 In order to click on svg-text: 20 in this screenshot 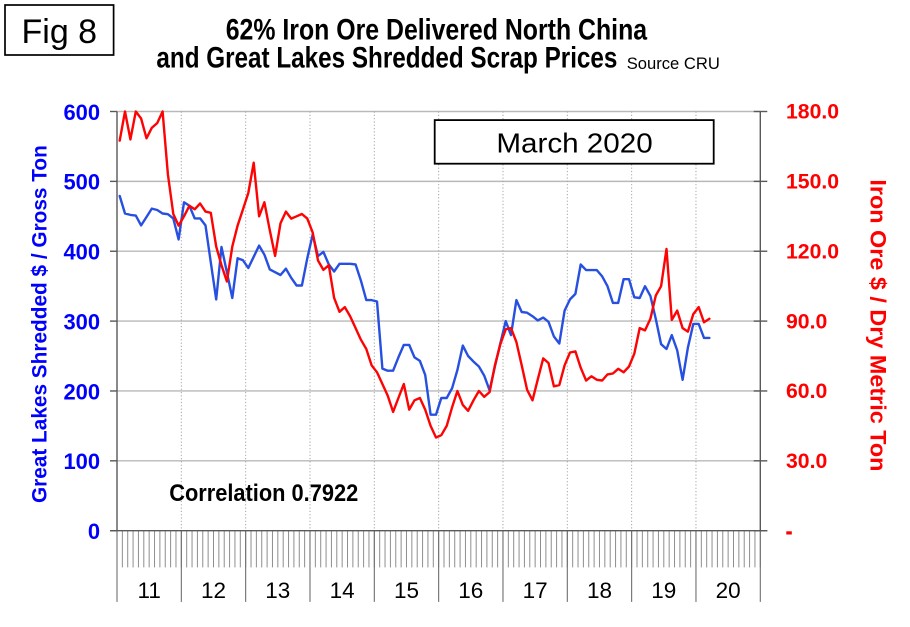, I will do `click(728, 590)`.